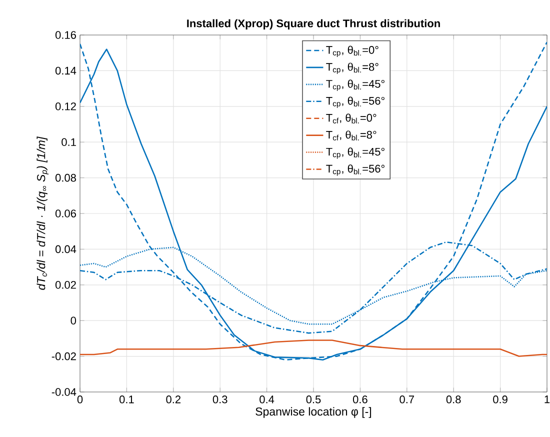 This screenshot has width=550, height=437. Describe the element at coordinates (313, 24) in the screenshot. I see `chart-title: Installed (Xprop) Square duct Thrust distribution` at that location.